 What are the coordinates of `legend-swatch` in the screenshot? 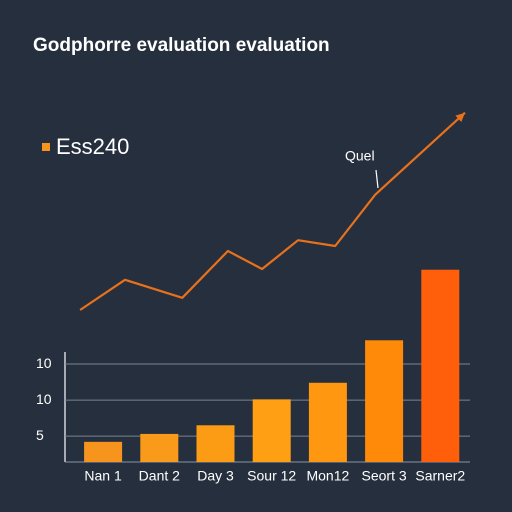 It's located at (46, 147).